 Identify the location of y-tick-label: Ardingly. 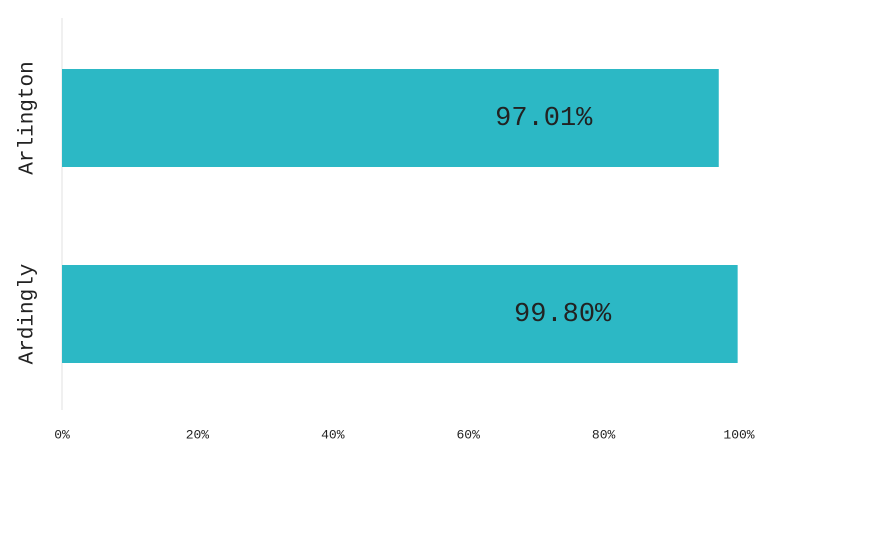
(28, 314).